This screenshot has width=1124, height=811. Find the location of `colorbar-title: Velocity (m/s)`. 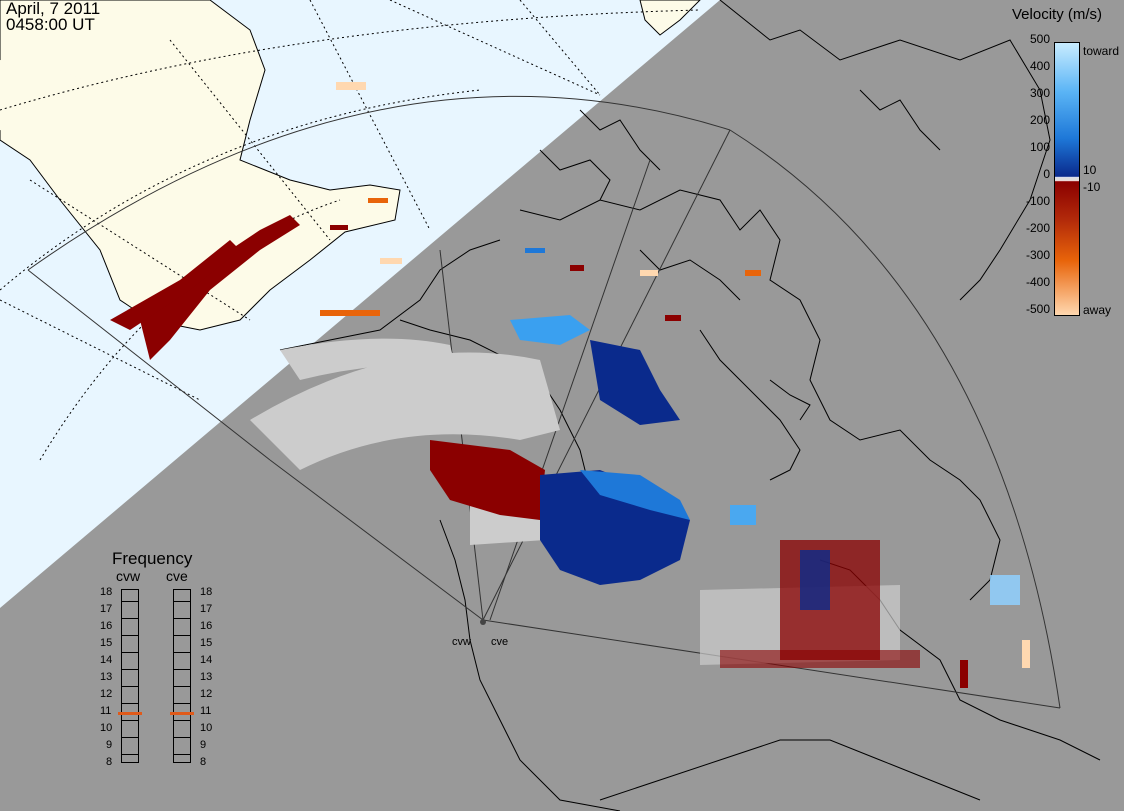

colorbar-title: Velocity (m/s) is located at coordinates (1057, 14).